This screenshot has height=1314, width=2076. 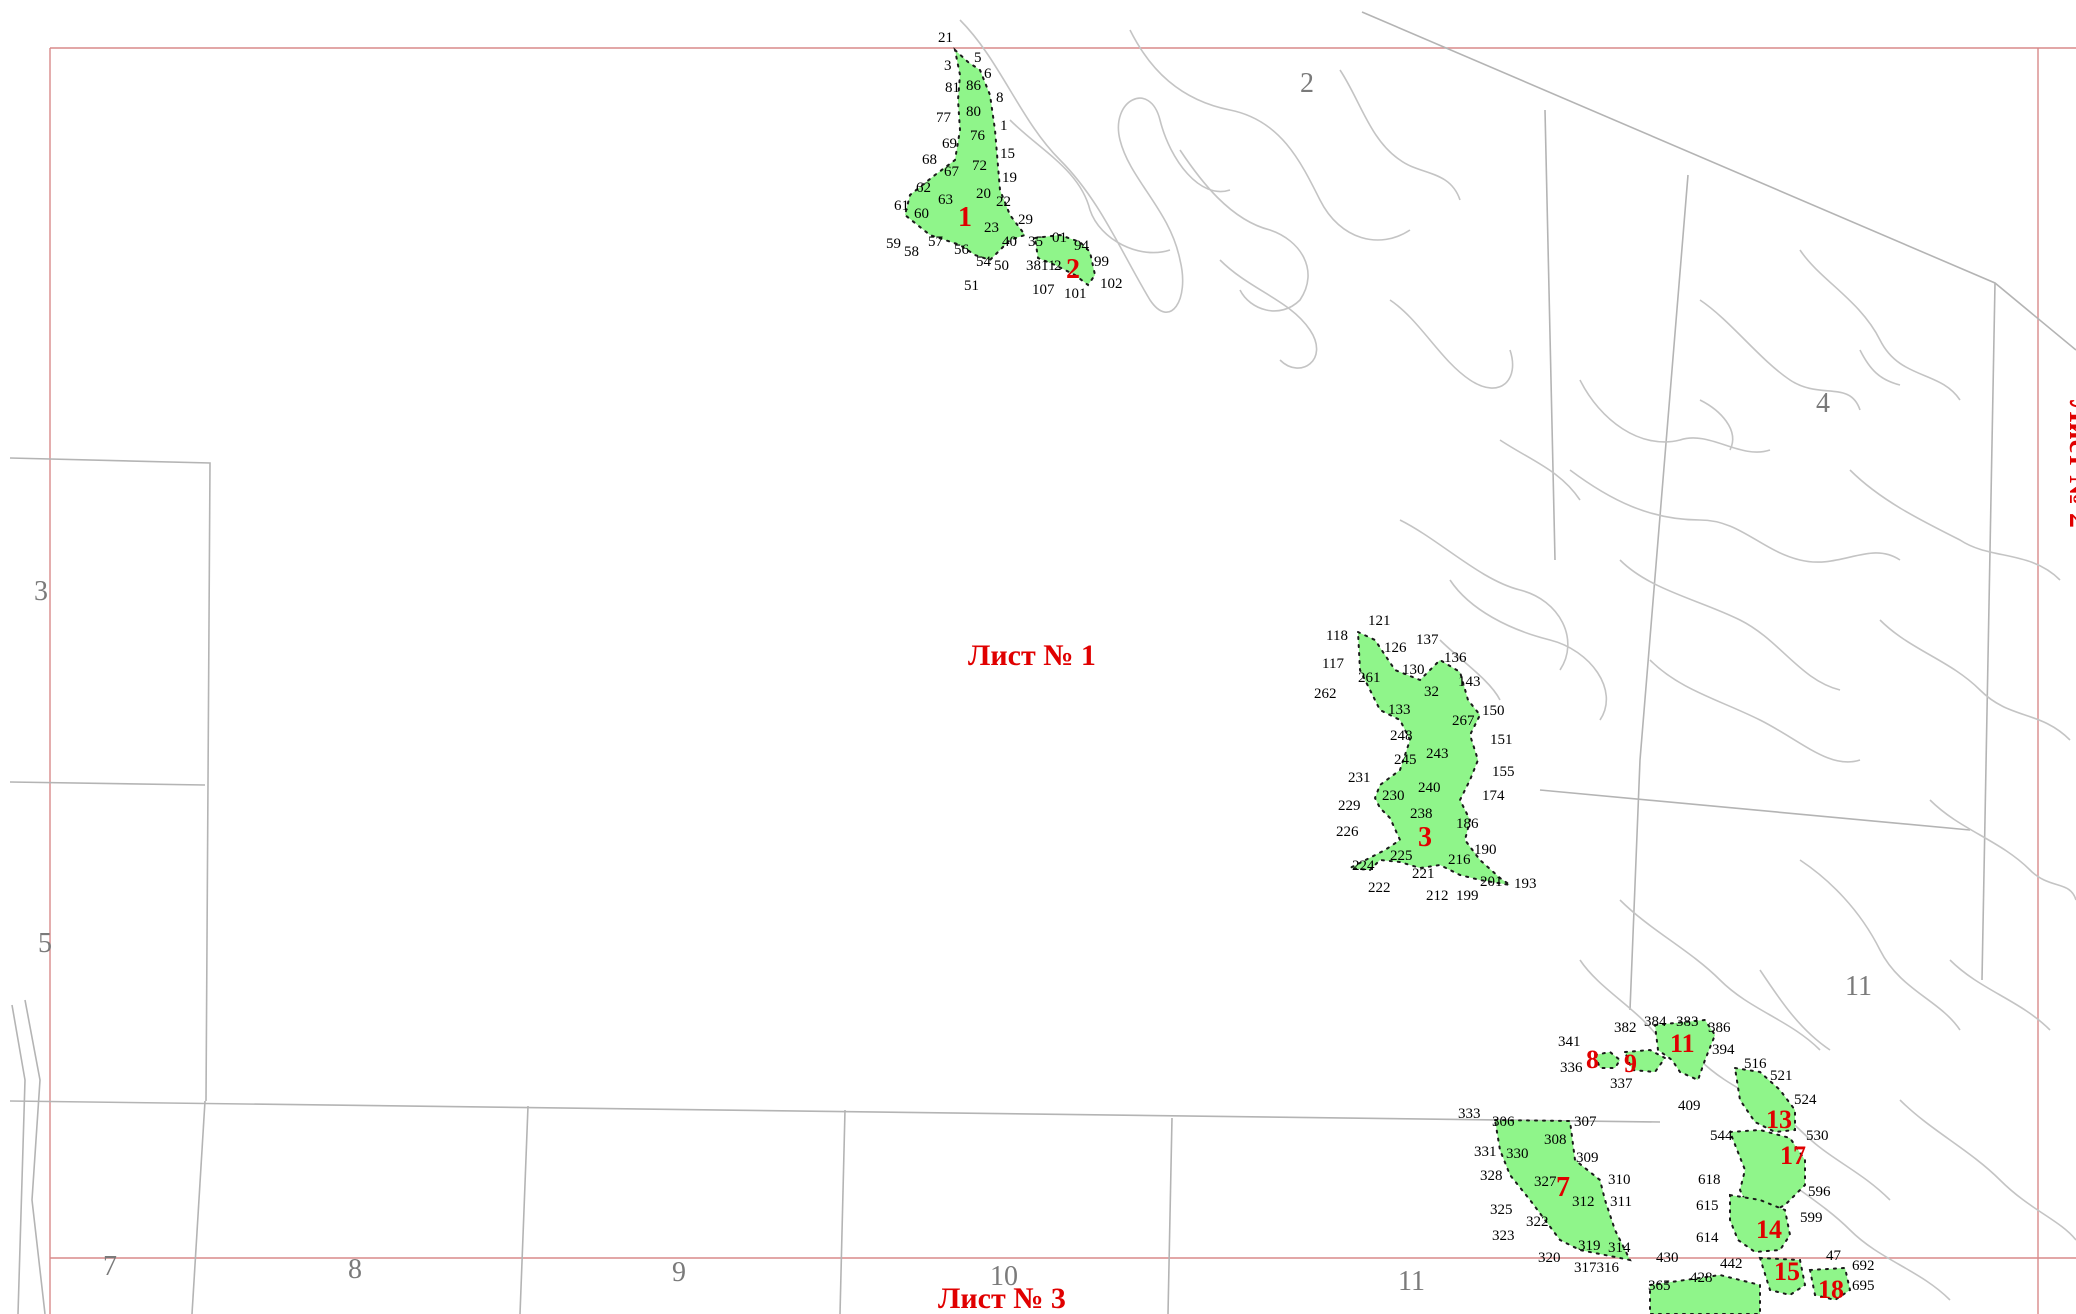 I want to click on point-label: 6, so click(x=988, y=74).